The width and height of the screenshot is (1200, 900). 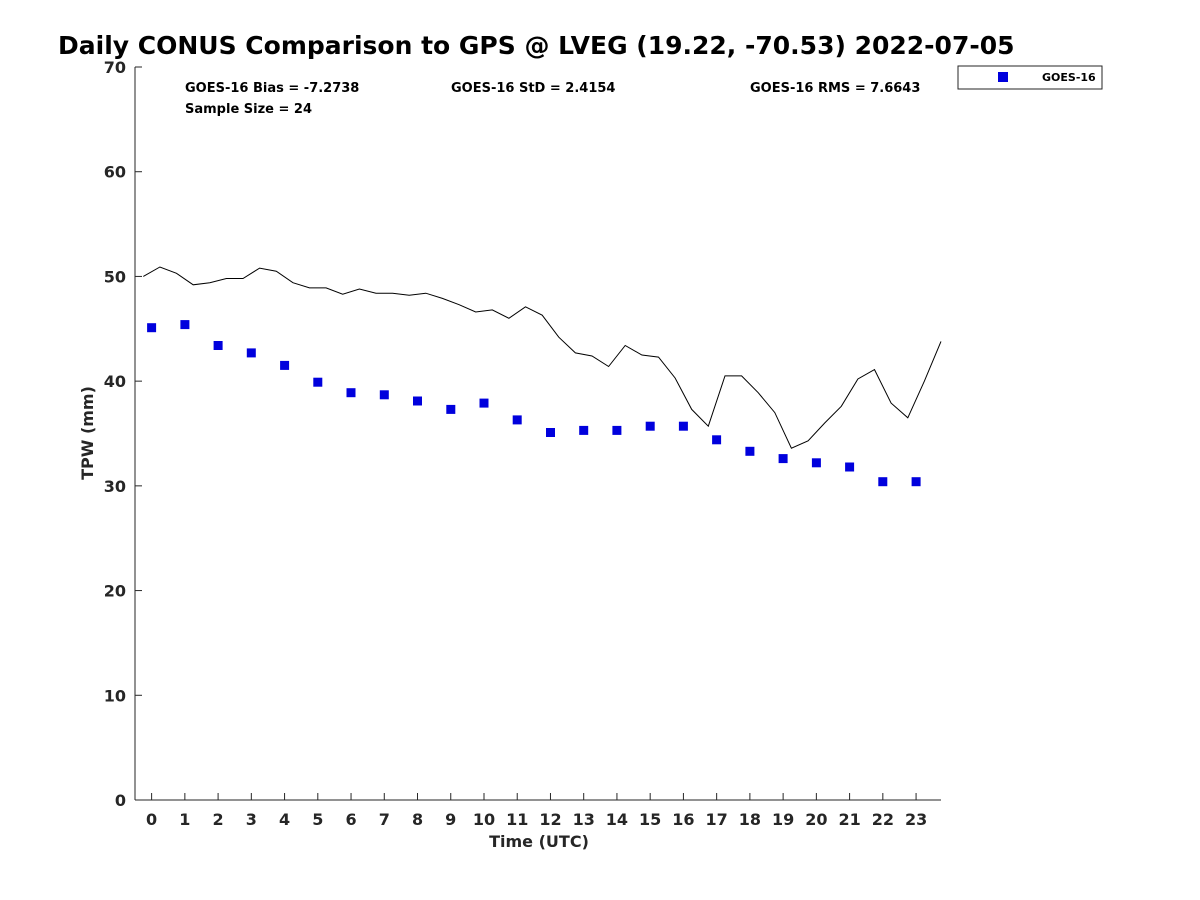 What do you see at coordinates (184, 819) in the screenshot?
I see `x-tick-label: 1` at bounding box center [184, 819].